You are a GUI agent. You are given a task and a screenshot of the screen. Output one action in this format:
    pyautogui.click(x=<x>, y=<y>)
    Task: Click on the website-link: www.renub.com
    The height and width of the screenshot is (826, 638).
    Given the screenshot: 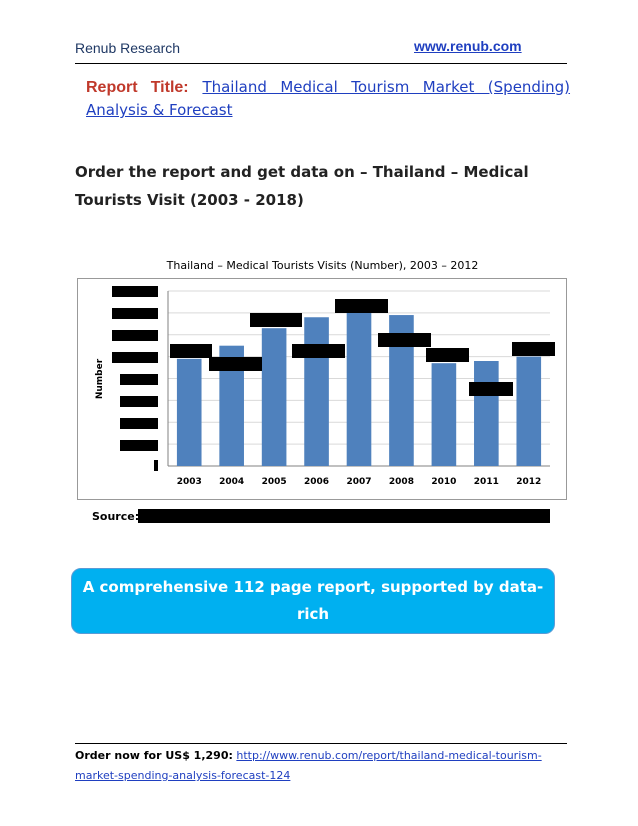 What is the action you would take?
    pyautogui.click(x=468, y=46)
    